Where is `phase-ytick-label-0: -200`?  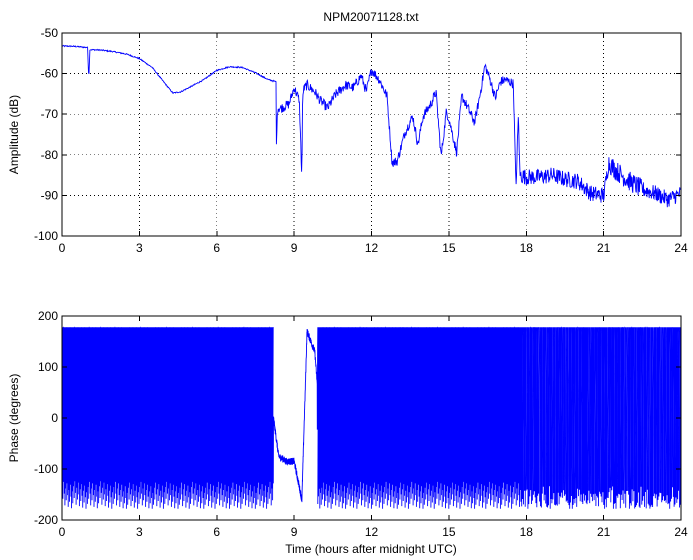
phase-ytick-label-0: -200 is located at coordinates (46, 520).